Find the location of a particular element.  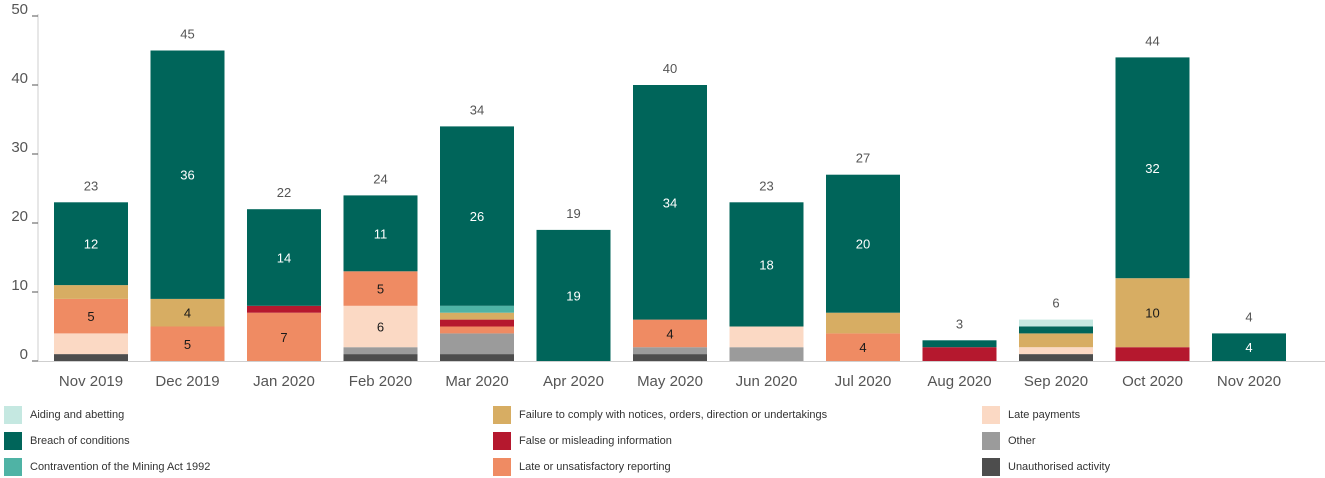

bar-total-label: 44 is located at coordinates (1152, 40).